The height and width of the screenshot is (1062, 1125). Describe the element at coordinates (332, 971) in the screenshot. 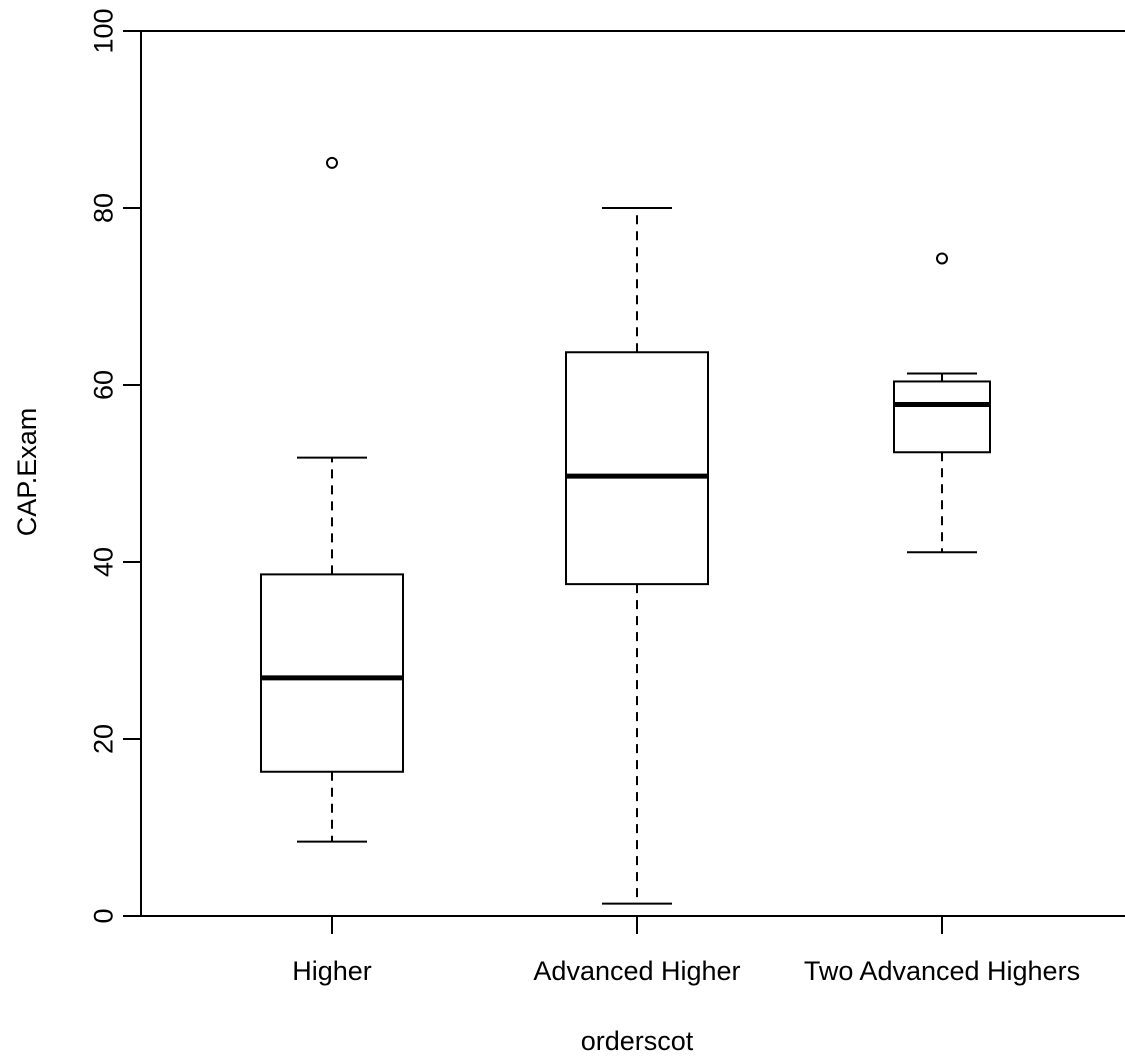

I see `x-tick-label: Higher` at that location.